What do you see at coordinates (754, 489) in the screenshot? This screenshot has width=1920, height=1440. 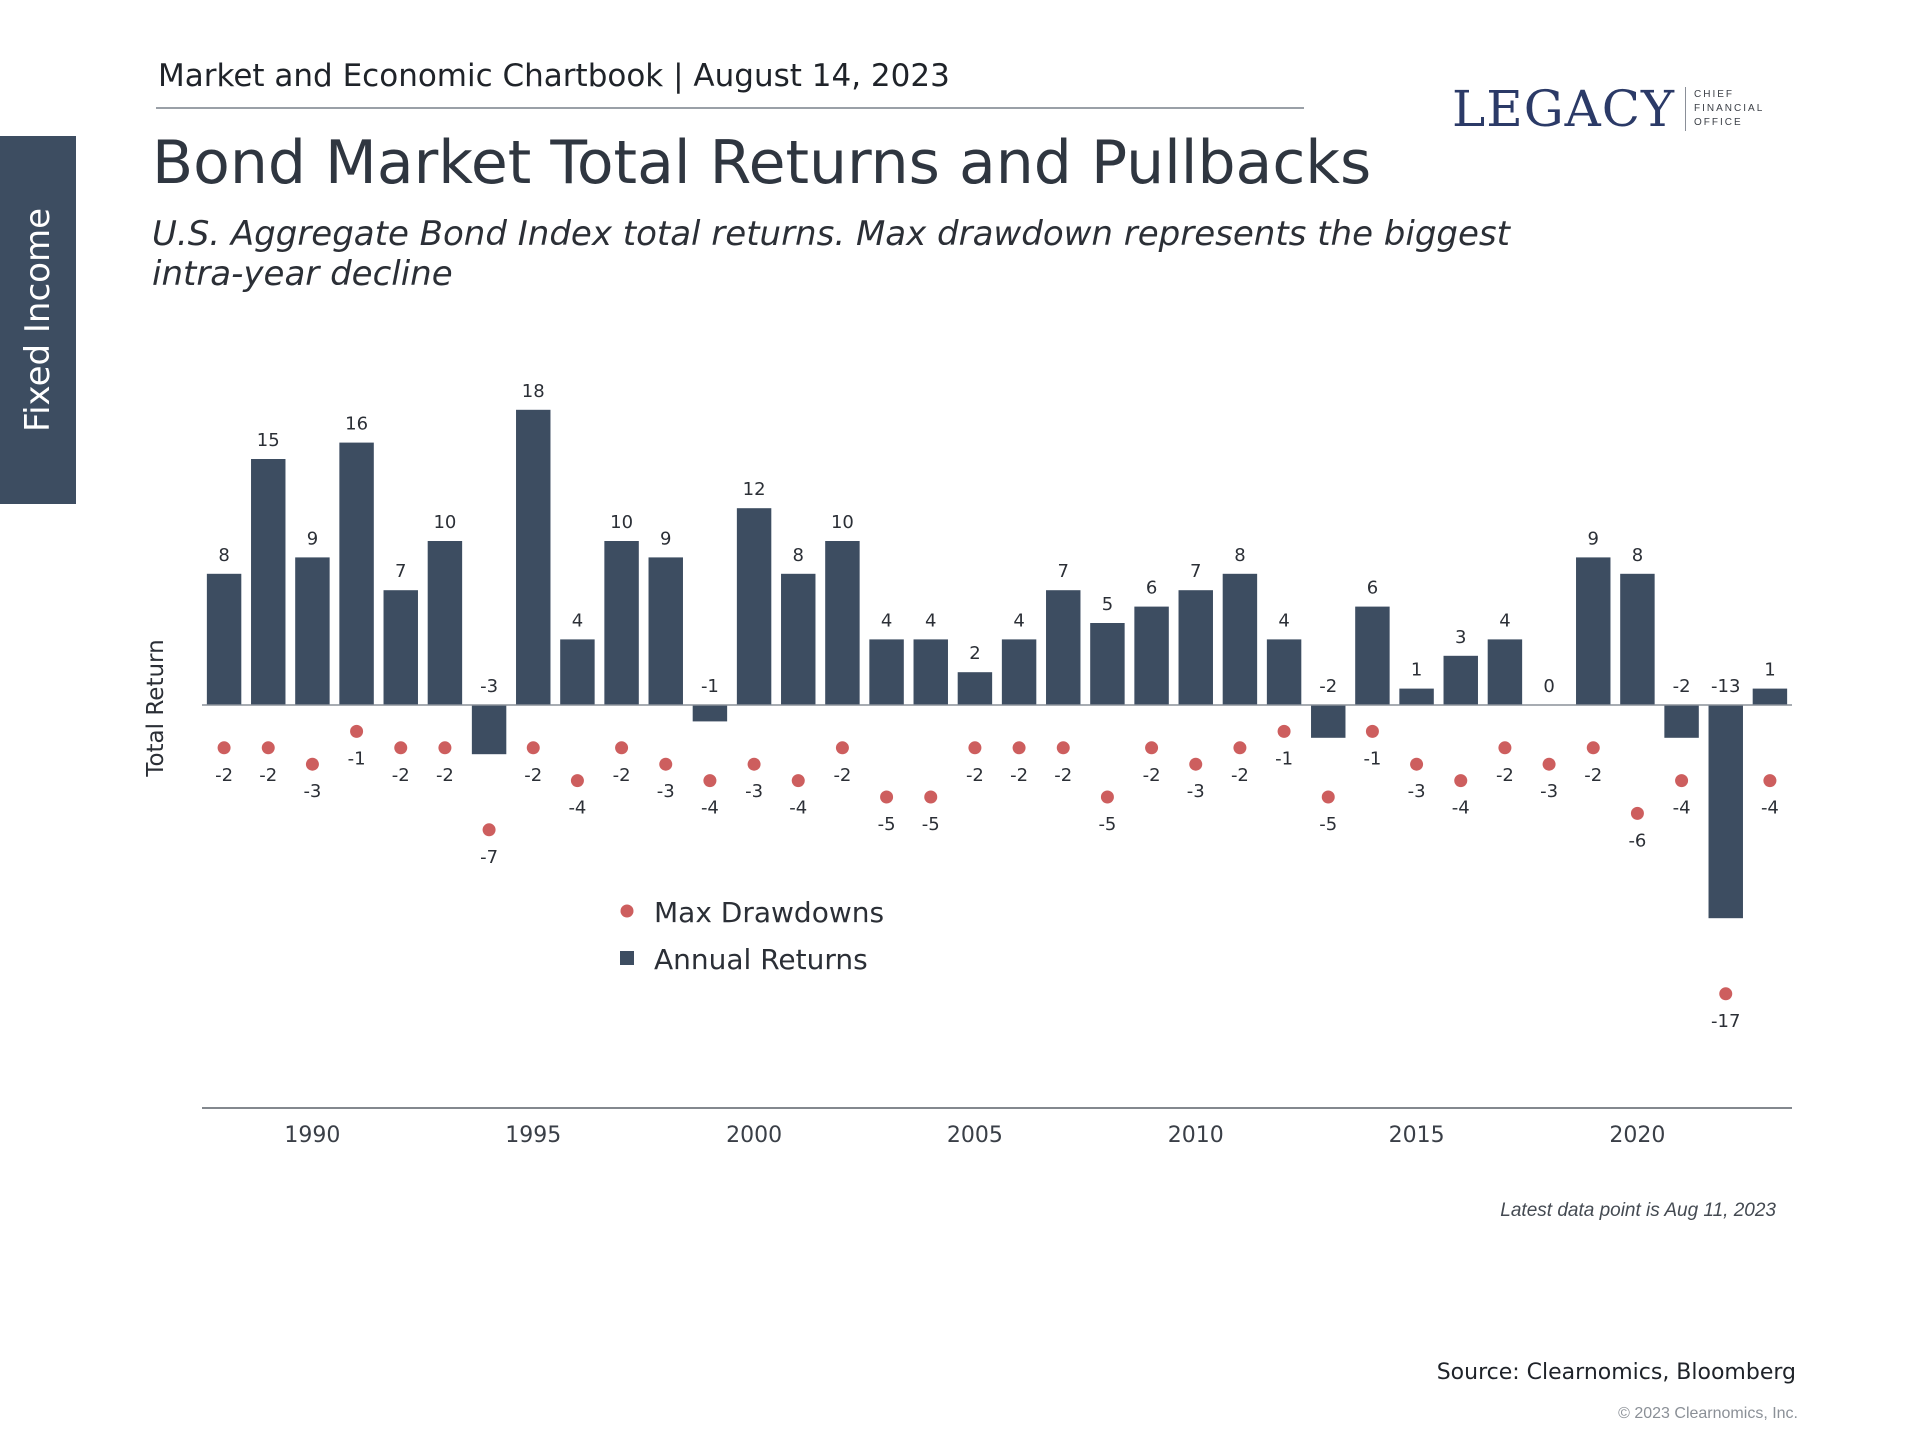 I see `return-label: 12` at bounding box center [754, 489].